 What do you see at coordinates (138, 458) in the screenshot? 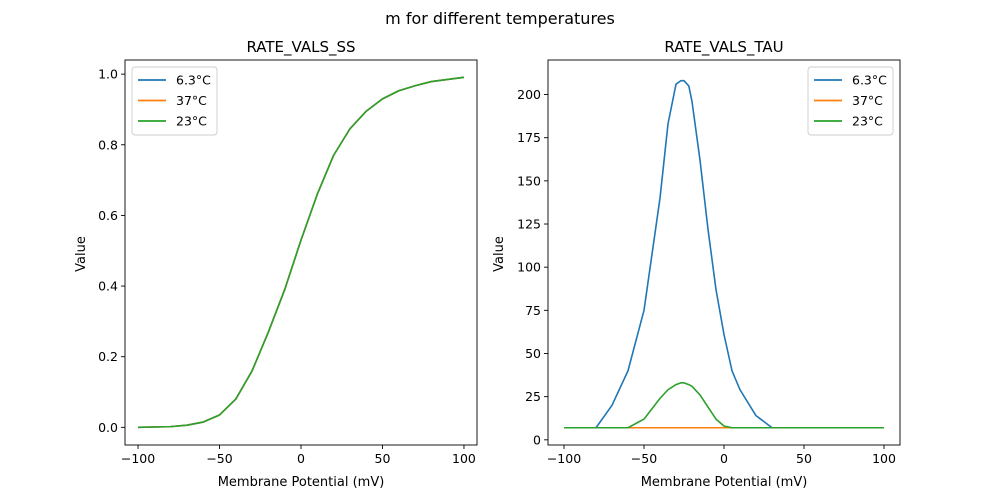
I see `ss-x-tick-label: −100` at bounding box center [138, 458].